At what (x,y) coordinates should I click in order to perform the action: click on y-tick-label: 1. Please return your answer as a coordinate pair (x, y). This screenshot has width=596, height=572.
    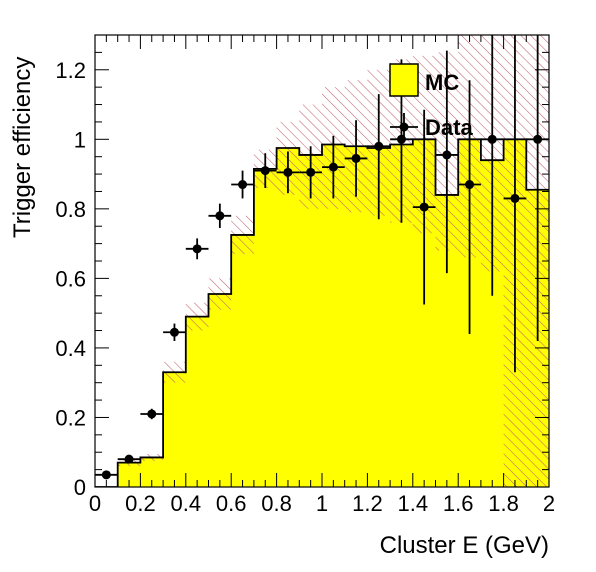
    Looking at the image, I should click on (80, 139).